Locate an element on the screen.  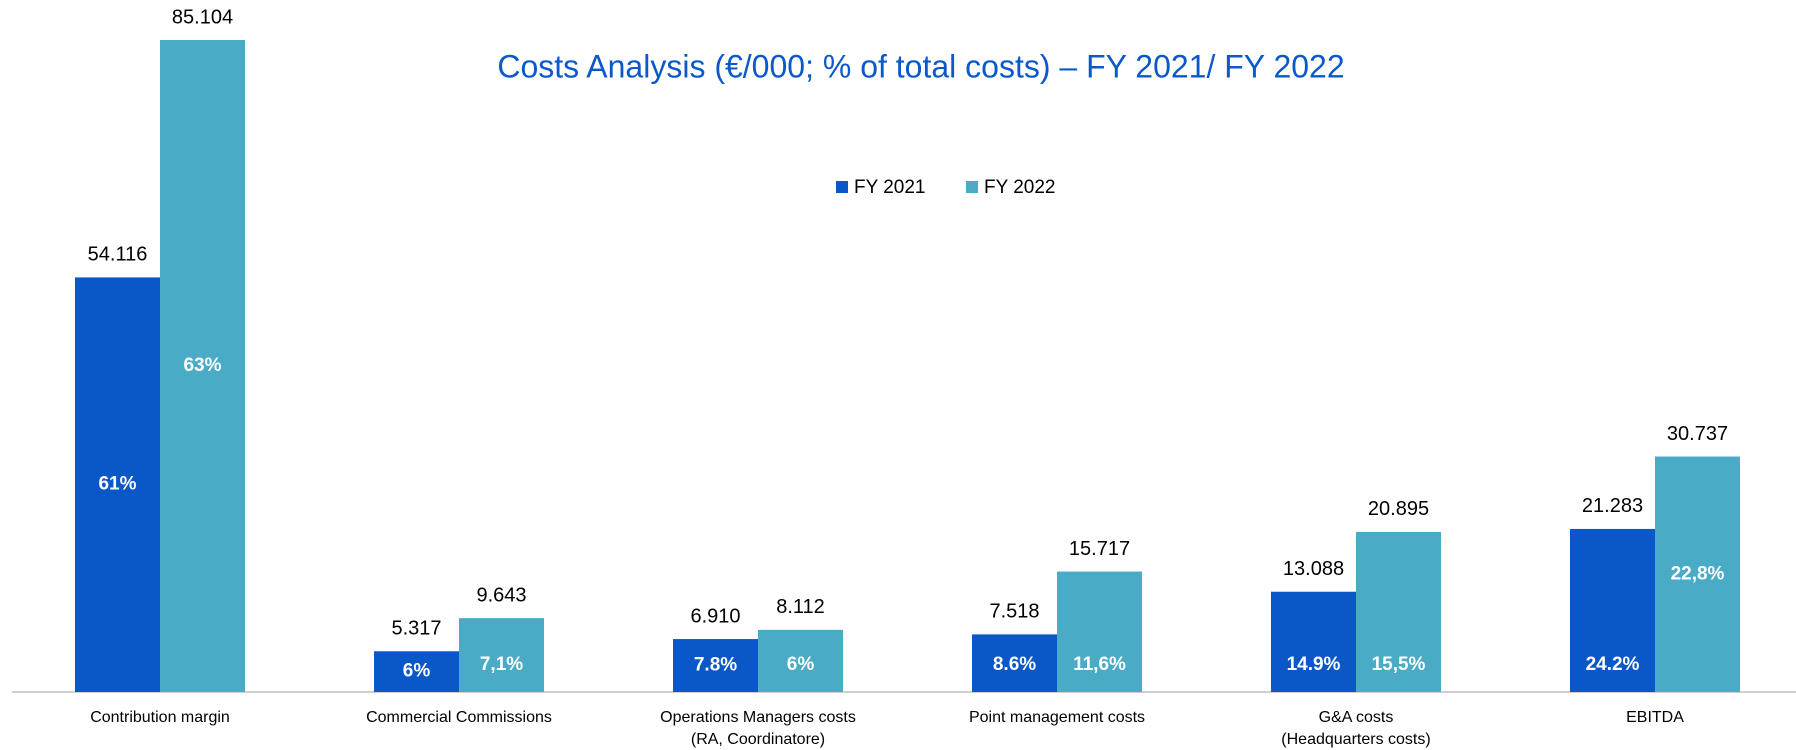
share-label: 8.6% is located at coordinates (1014, 664).